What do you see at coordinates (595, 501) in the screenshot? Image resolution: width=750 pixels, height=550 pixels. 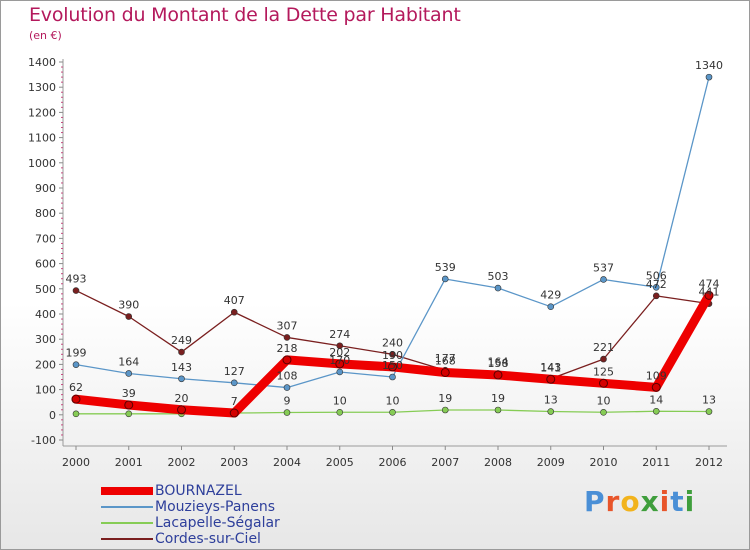 I see `logo-letter: P` at bounding box center [595, 501].